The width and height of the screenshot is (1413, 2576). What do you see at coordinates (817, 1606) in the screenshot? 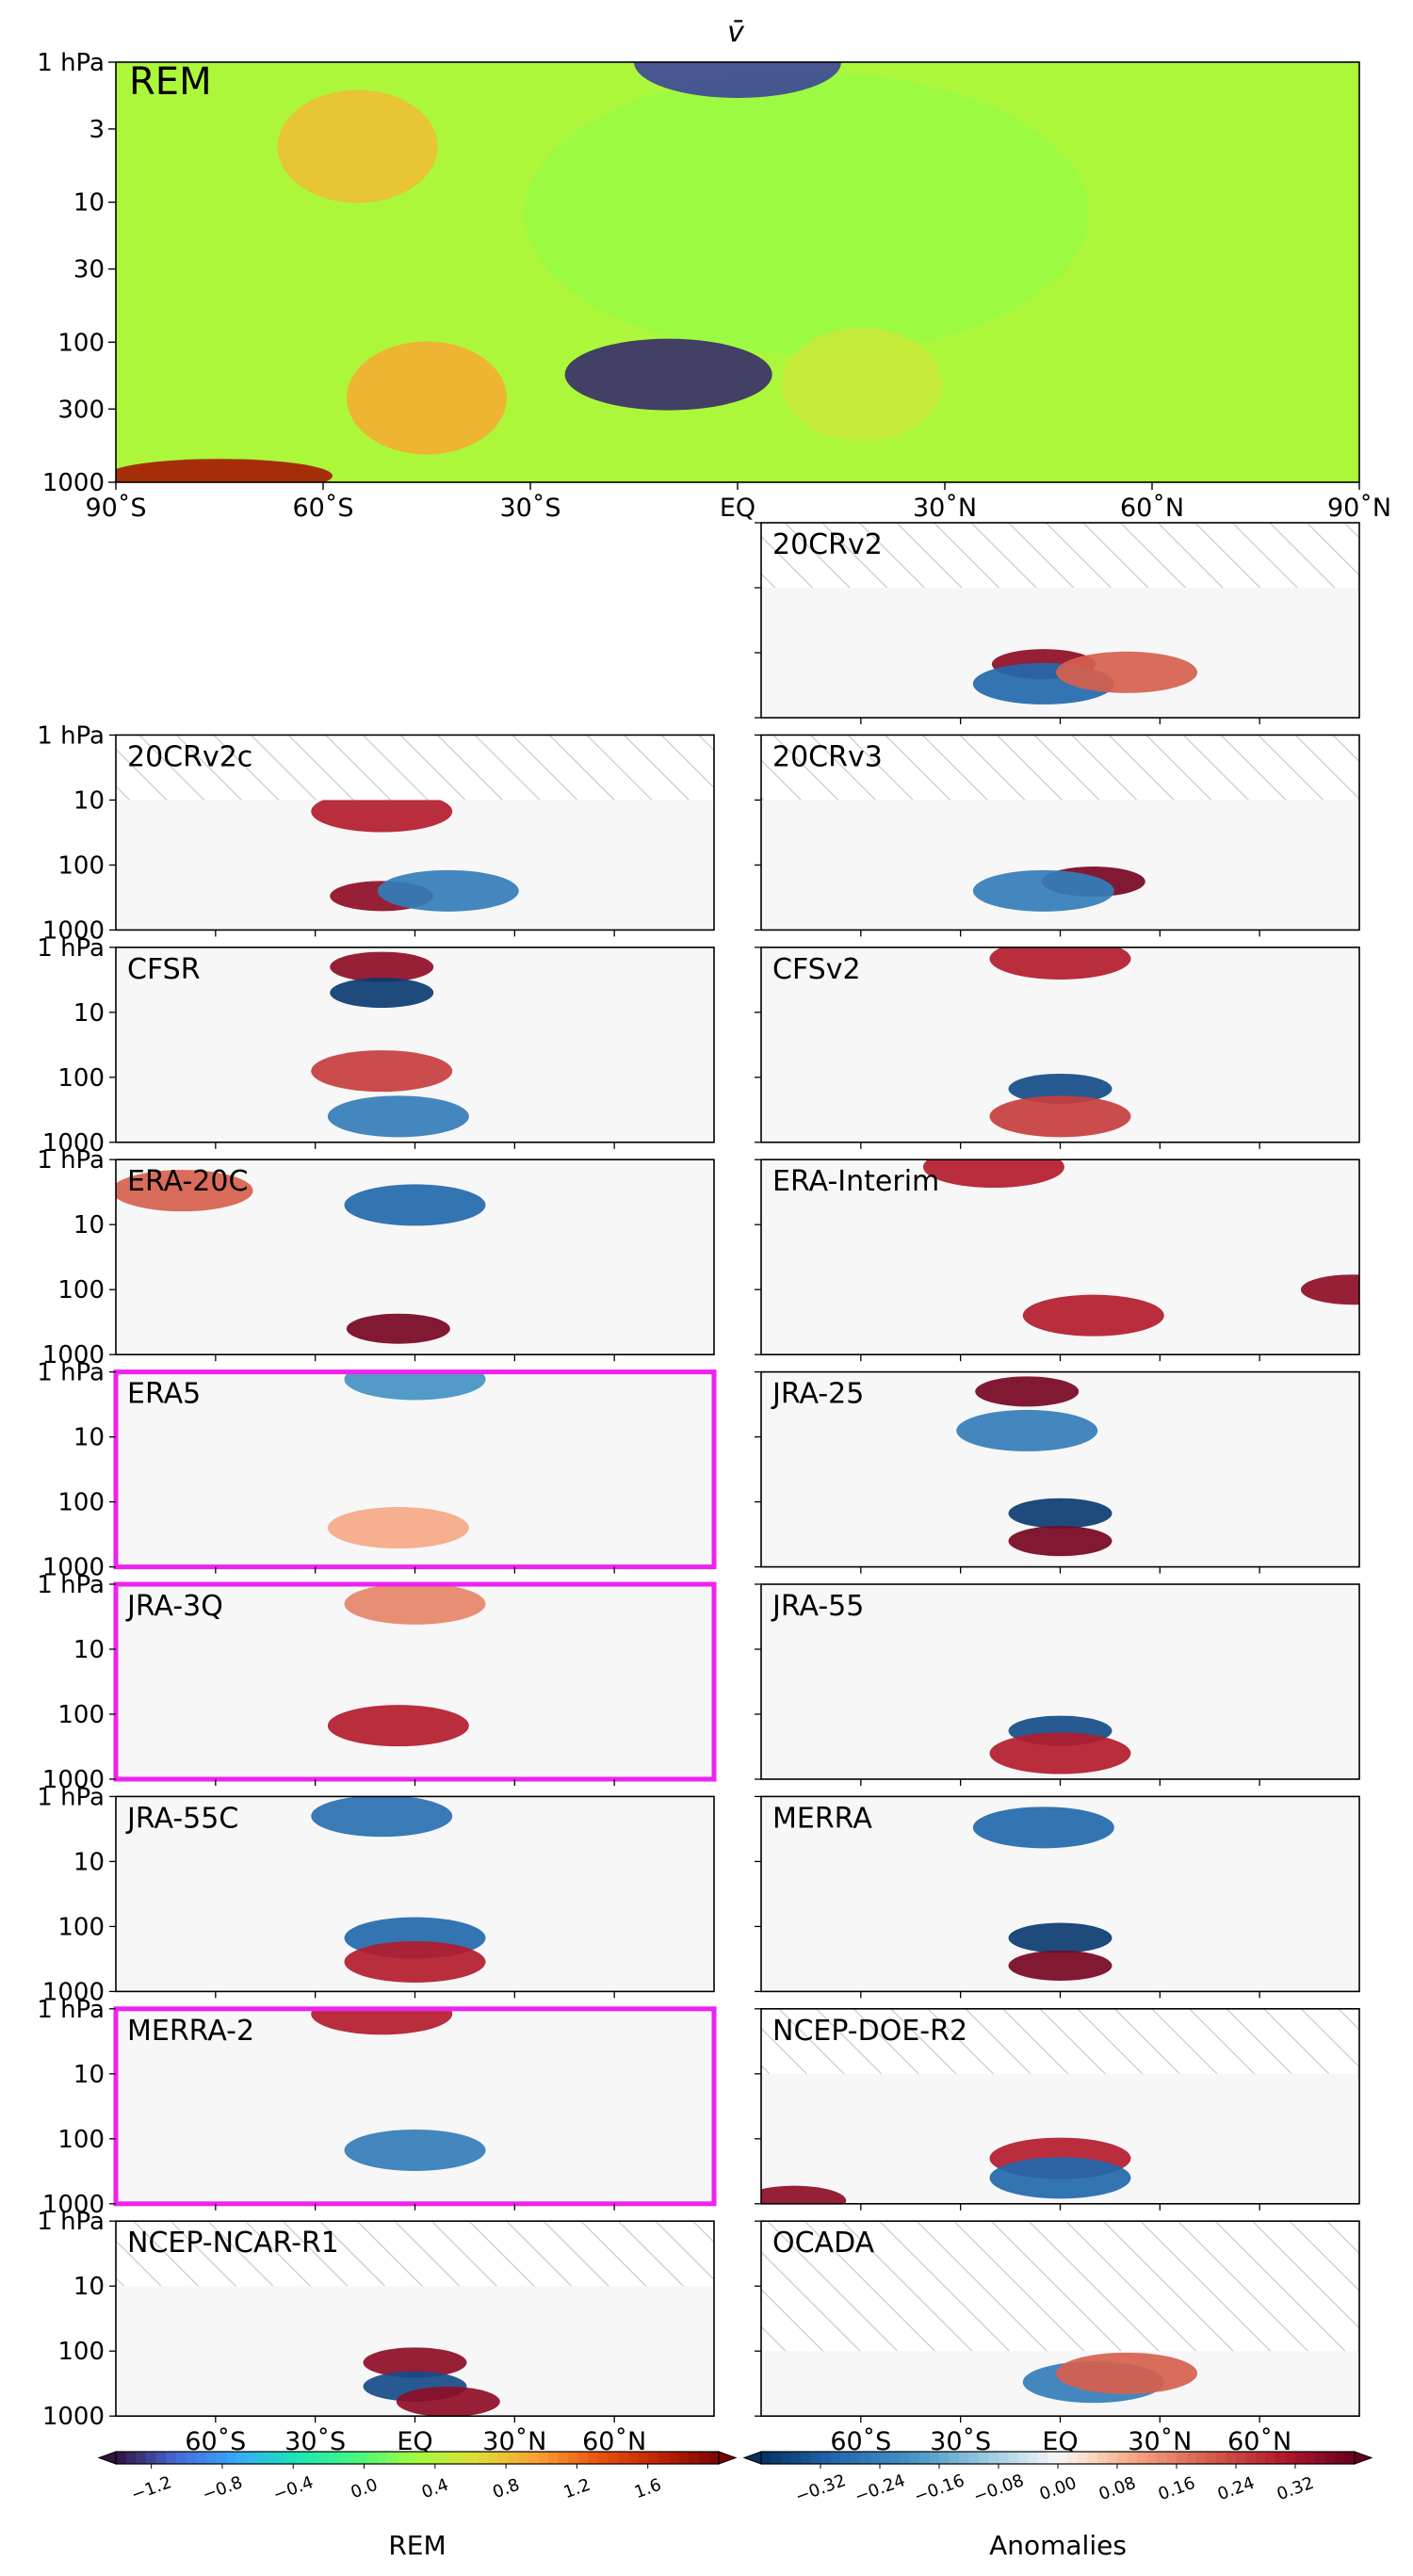
I see `panel-label: JRA-55` at bounding box center [817, 1606].